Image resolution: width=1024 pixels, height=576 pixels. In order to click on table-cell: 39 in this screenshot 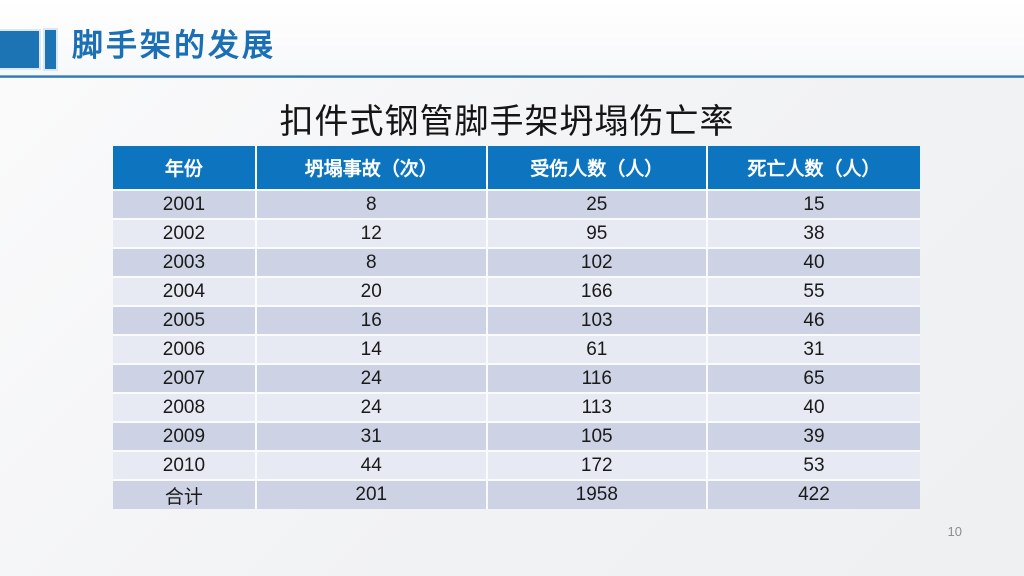, I will do `click(813, 436)`.